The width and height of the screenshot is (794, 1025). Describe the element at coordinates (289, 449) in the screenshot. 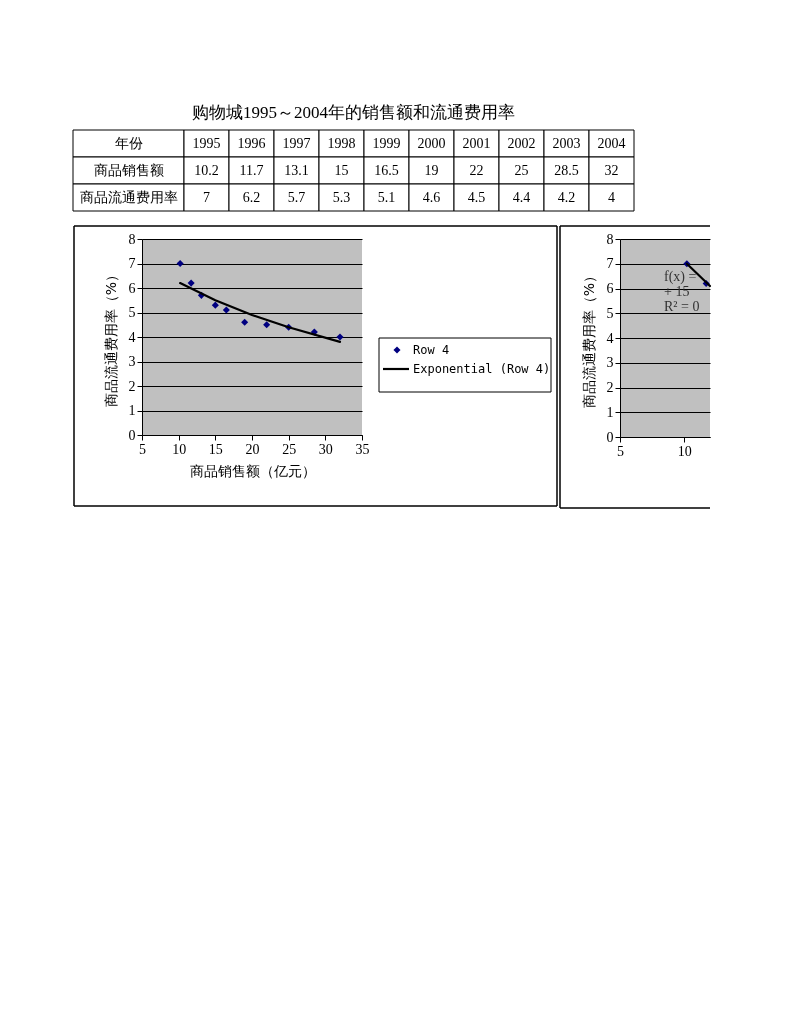

I see `x-tick-label: 25` at that location.